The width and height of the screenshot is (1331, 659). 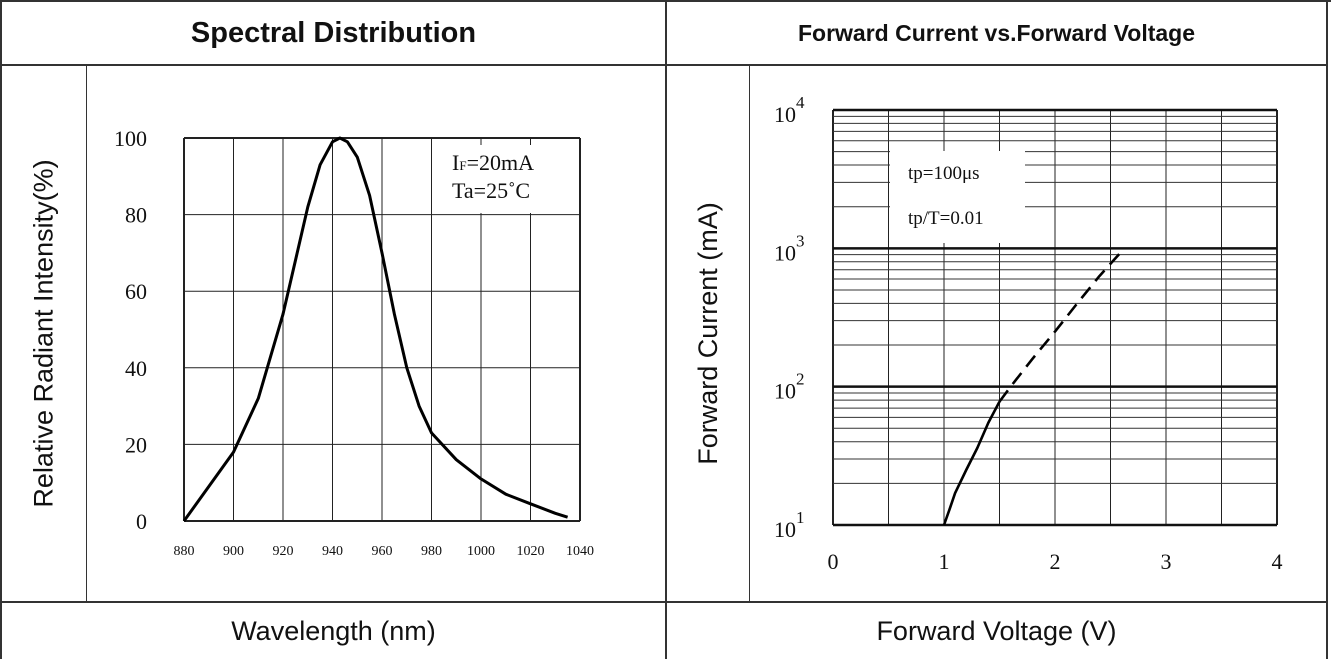 What do you see at coordinates (996, 630) in the screenshot?
I see `right-x-axis-label: Forward Voltage (V)` at bounding box center [996, 630].